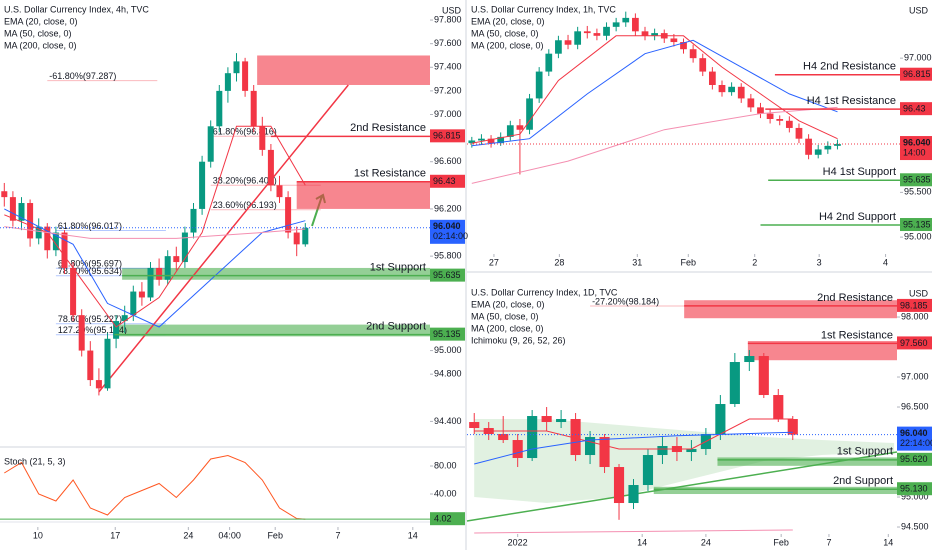 This screenshot has height=550, width=932. Describe the element at coordinates (559, 262) in the screenshot. I see `x-tick-label: 28` at that location.